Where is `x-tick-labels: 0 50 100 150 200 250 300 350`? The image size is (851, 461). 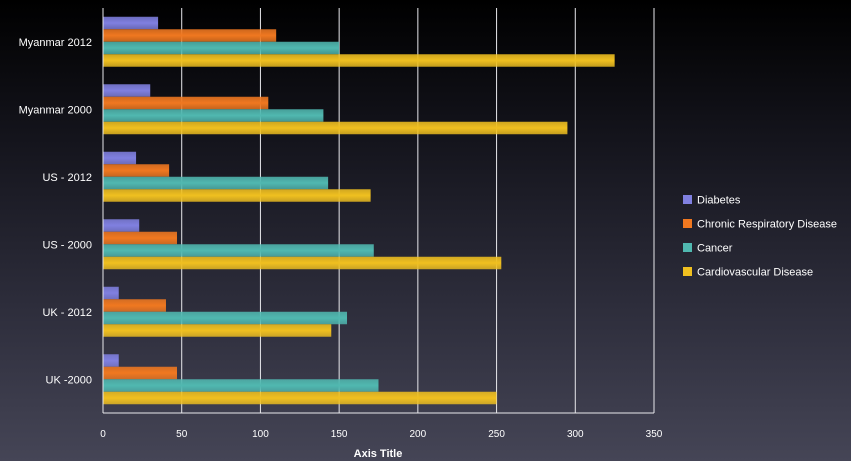
x-tick-labels: 0 50 100 150 200 250 300 350 is located at coordinates (381, 434).